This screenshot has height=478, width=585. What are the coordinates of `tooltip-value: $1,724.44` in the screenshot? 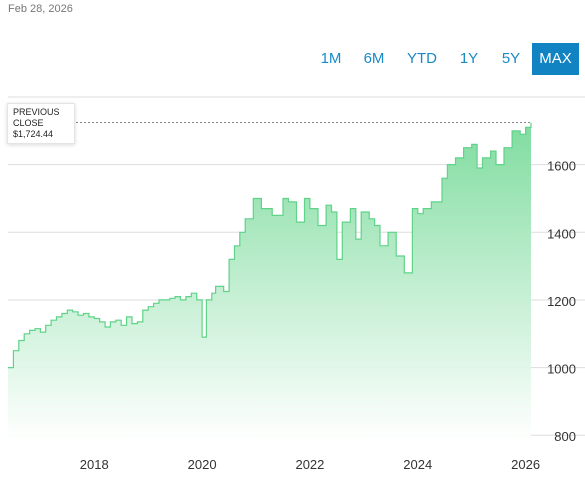 It's located at (33, 134).